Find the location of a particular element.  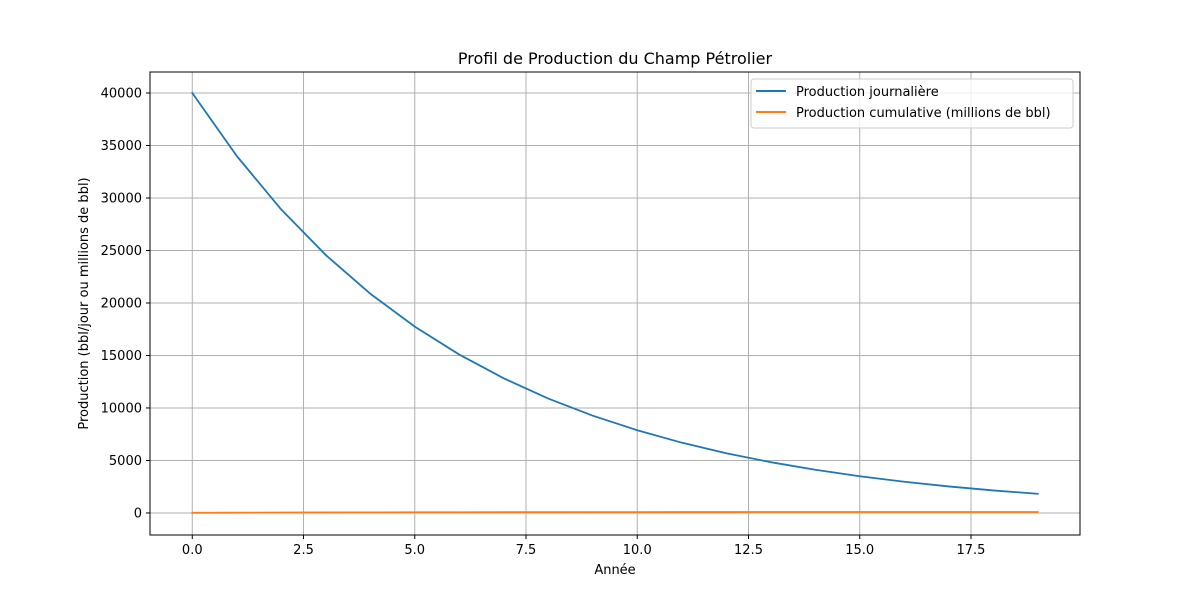

x-tick-label: 5.0 is located at coordinates (414, 550).